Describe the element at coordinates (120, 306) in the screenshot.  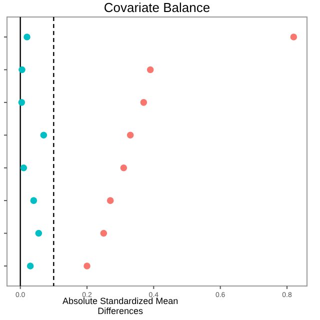
I see `x-axis-title: Absolute Standardized Mean Differences` at that location.